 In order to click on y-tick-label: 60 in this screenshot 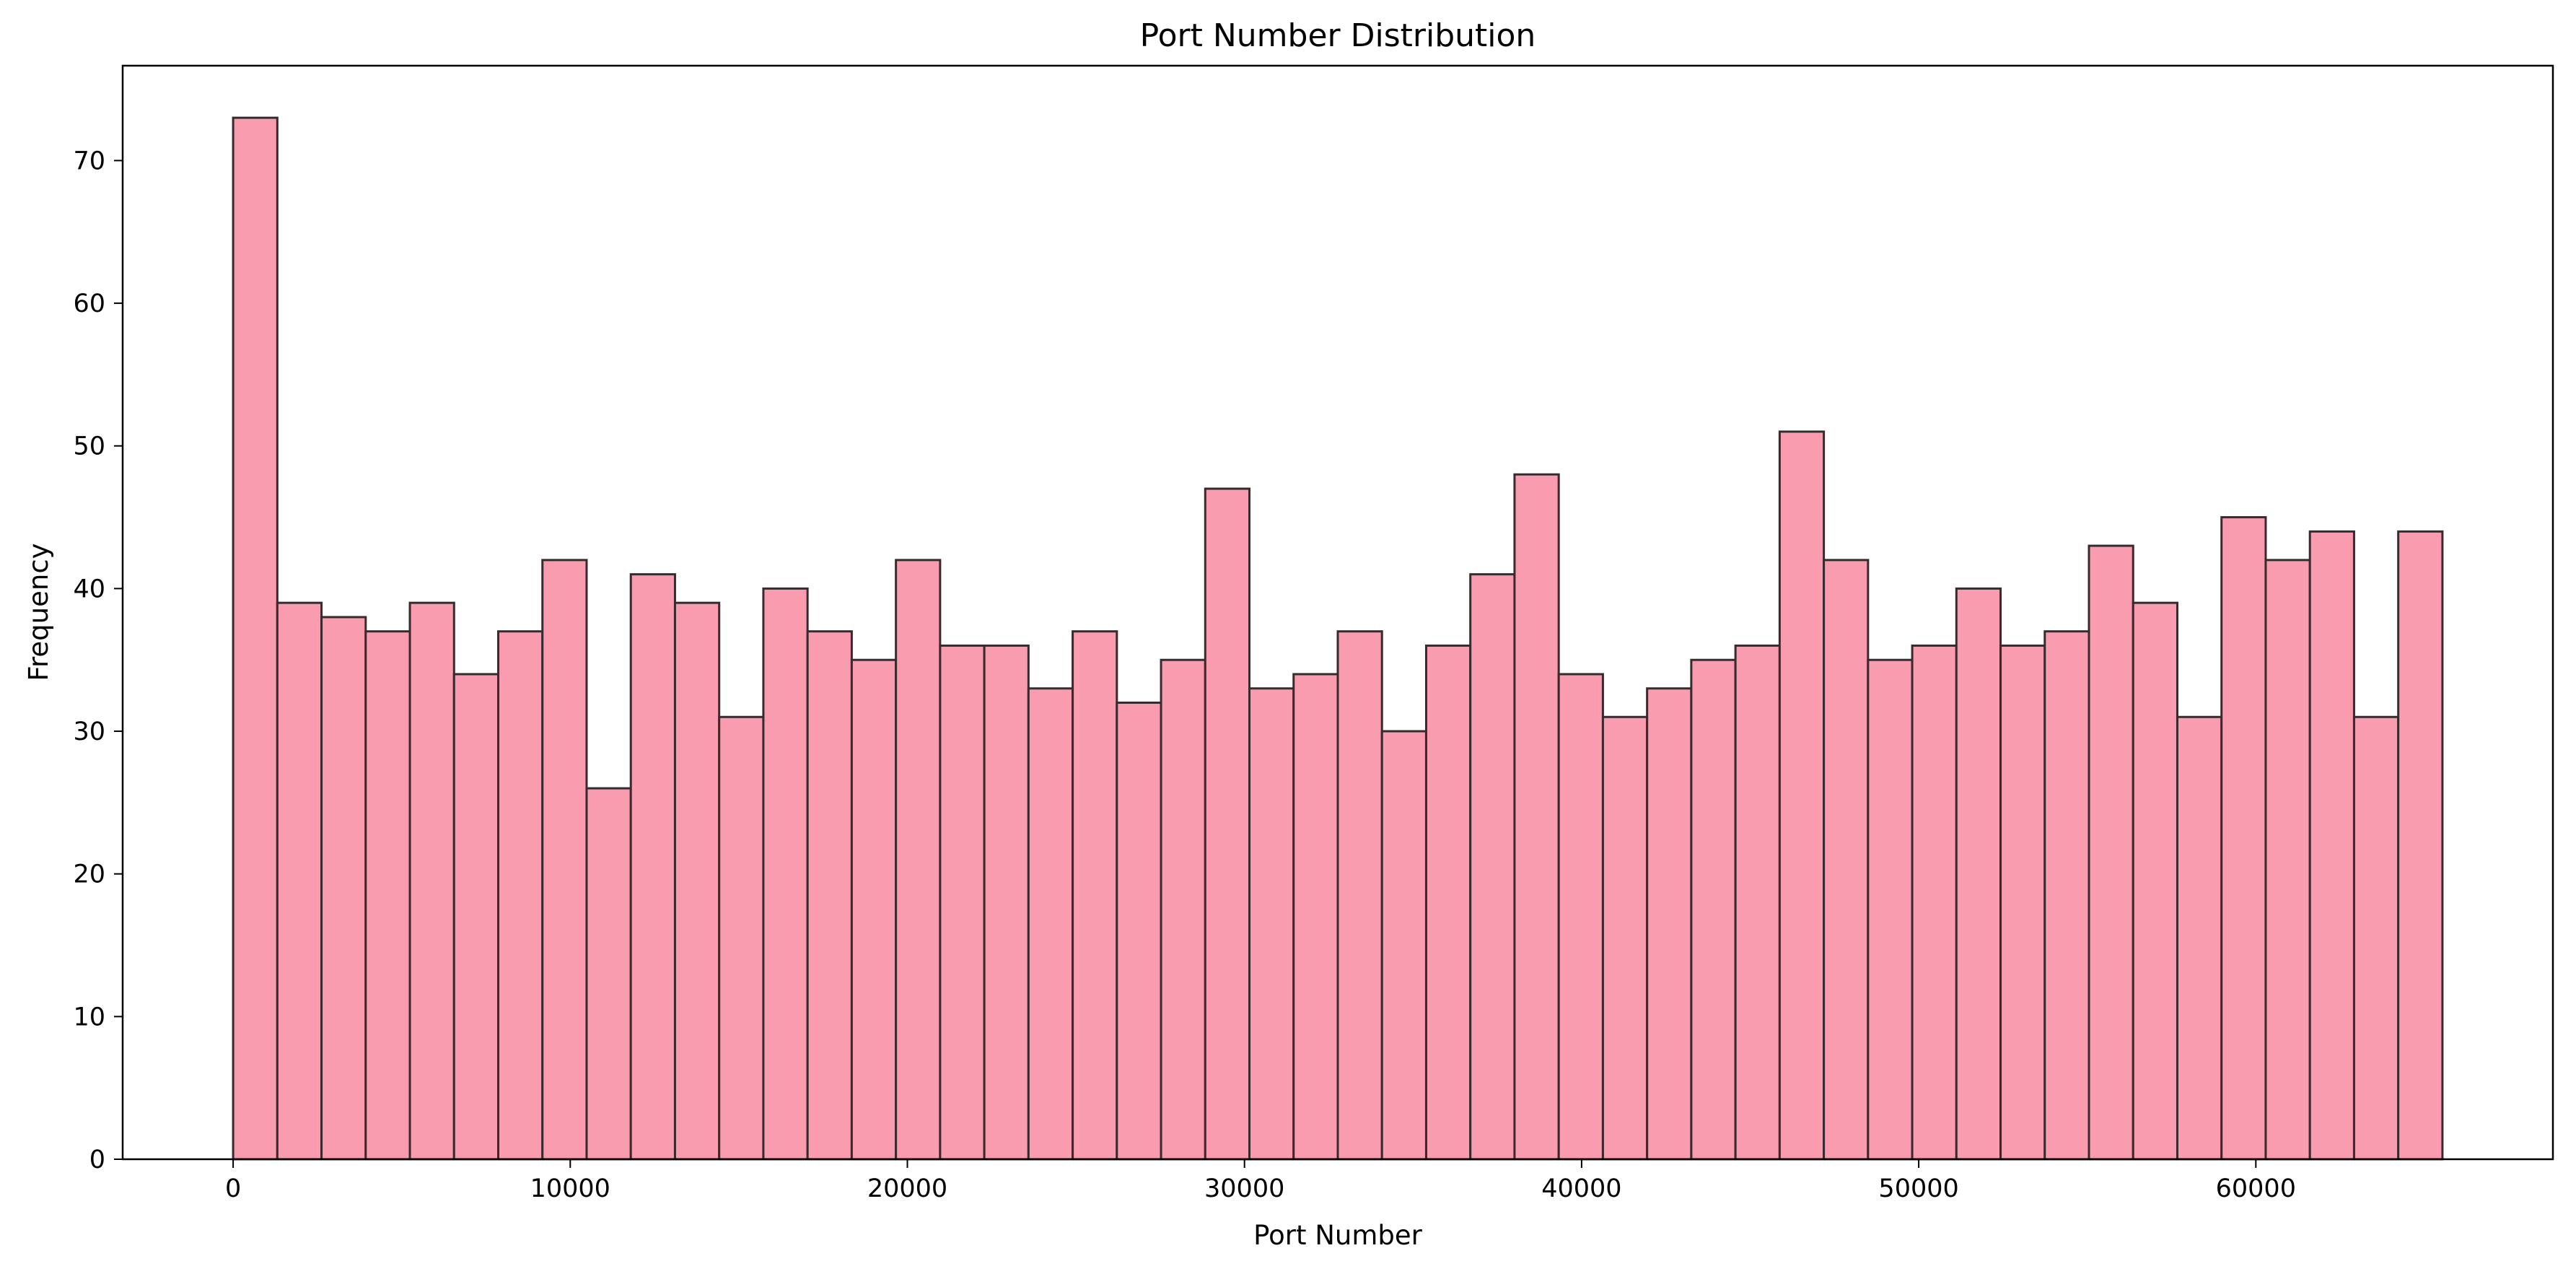, I will do `click(89, 304)`.